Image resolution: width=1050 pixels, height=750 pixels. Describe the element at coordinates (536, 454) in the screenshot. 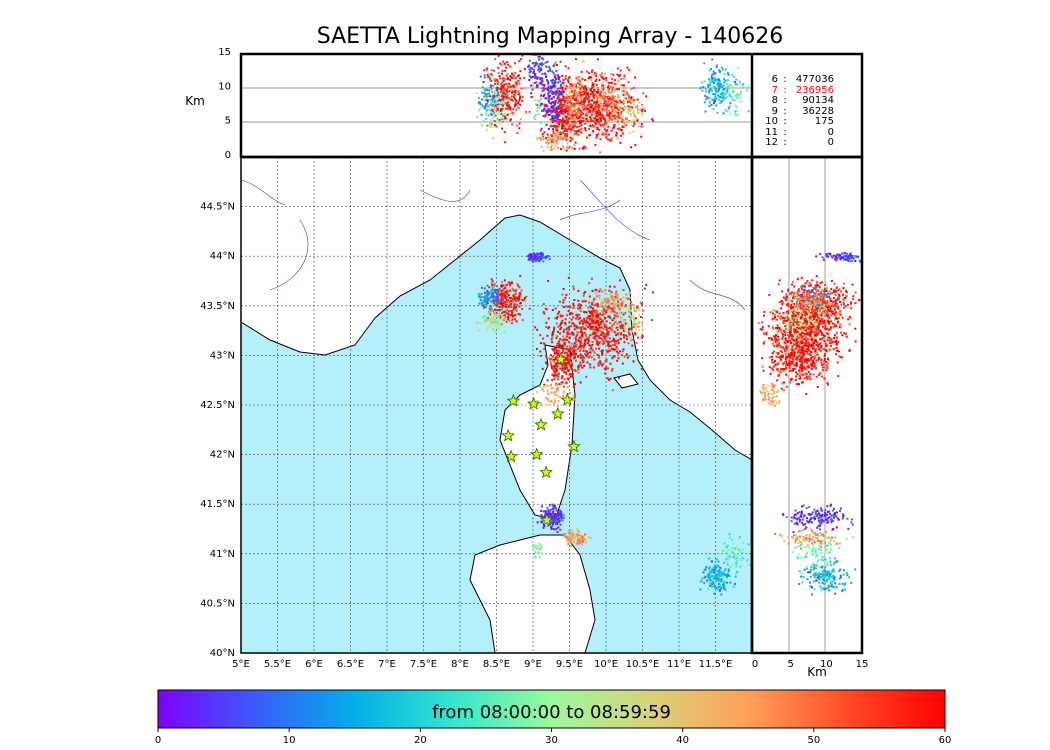

I see `station-star-icon` at that location.